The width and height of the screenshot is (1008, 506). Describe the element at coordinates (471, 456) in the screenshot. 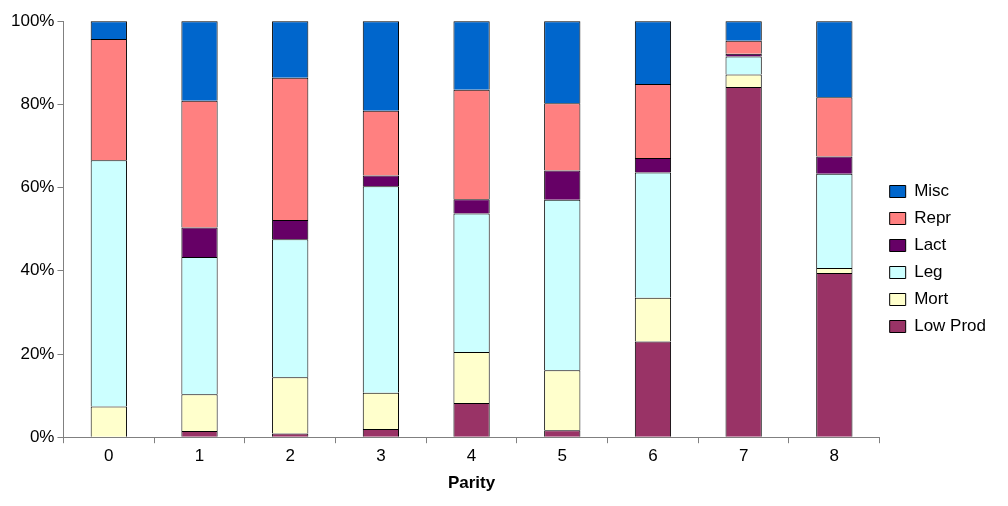

I see `x-tick-label: 4` at that location.